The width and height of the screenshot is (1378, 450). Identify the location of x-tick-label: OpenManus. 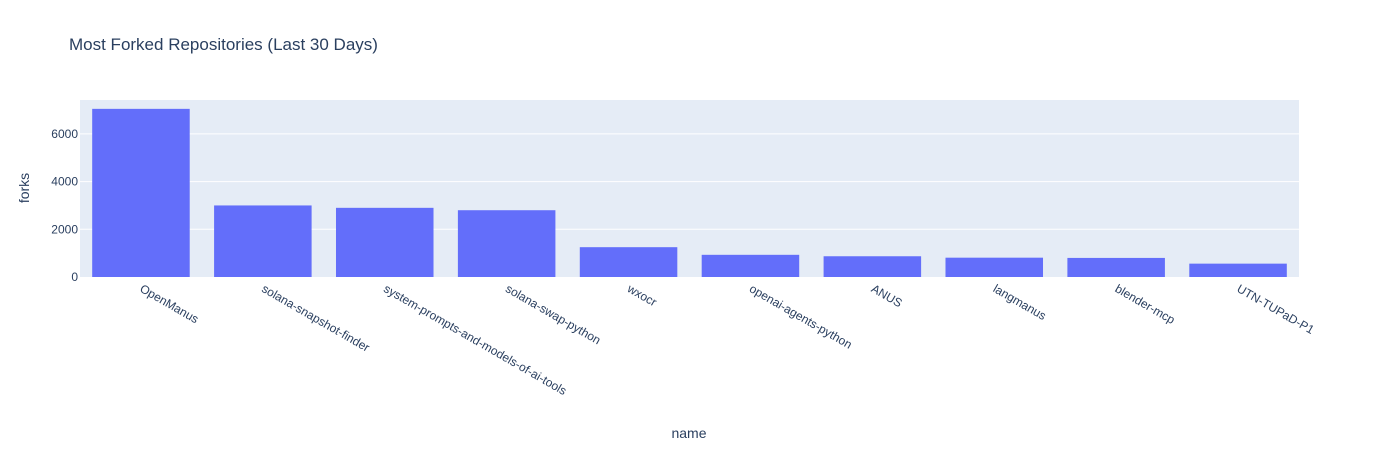
(169, 303).